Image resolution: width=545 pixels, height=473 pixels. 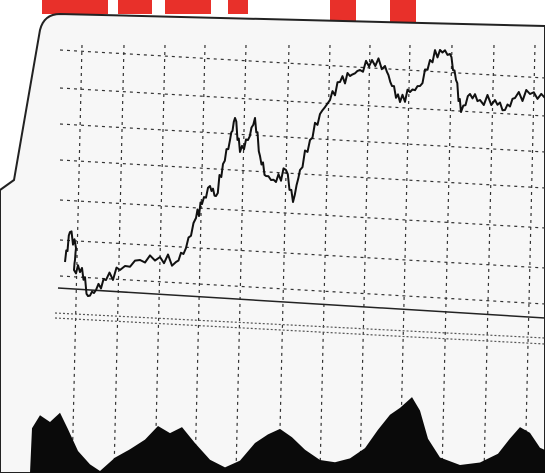 I want to click on red-stripes, so click(x=229, y=11).